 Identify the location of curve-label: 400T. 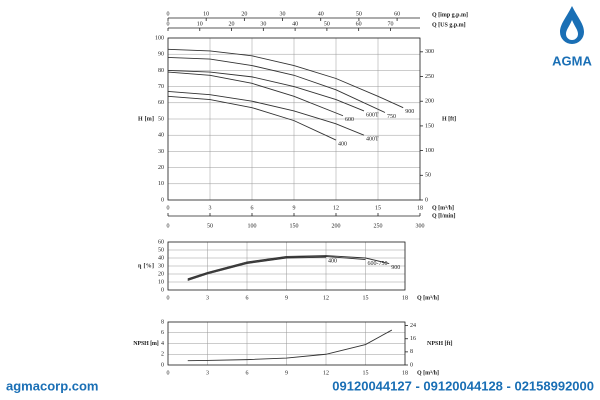
(372, 140).